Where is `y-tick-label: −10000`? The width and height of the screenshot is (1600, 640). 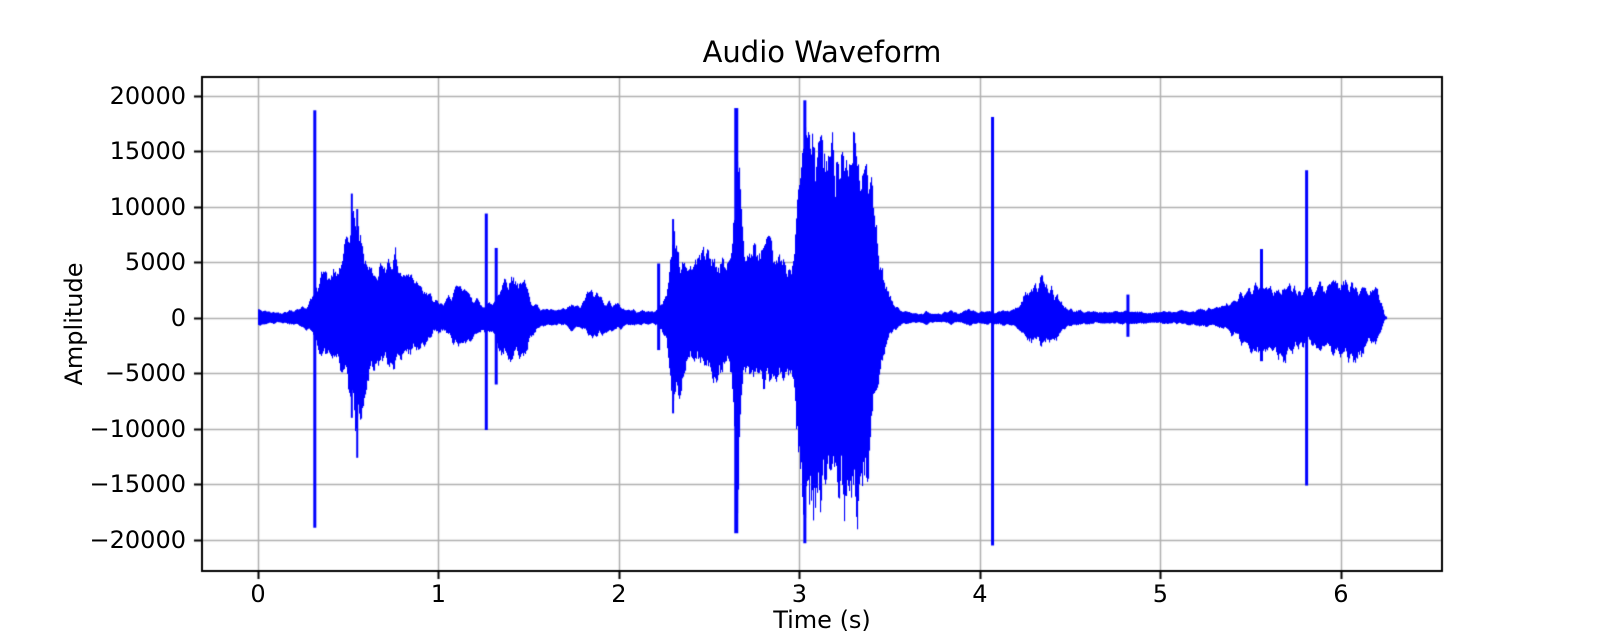
y-tick-label: −10000 is located at coordinates (137, 428).